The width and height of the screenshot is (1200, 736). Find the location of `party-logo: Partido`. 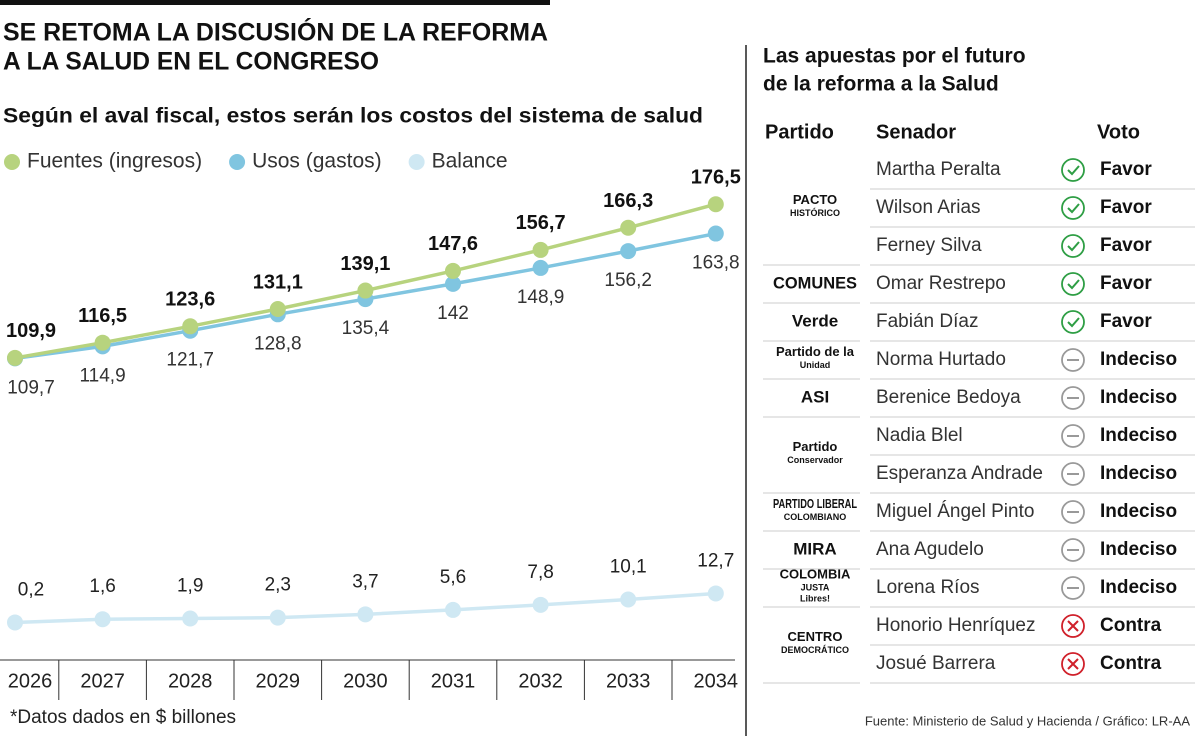

party-logo: Partido is located at coordinates (815, 446).